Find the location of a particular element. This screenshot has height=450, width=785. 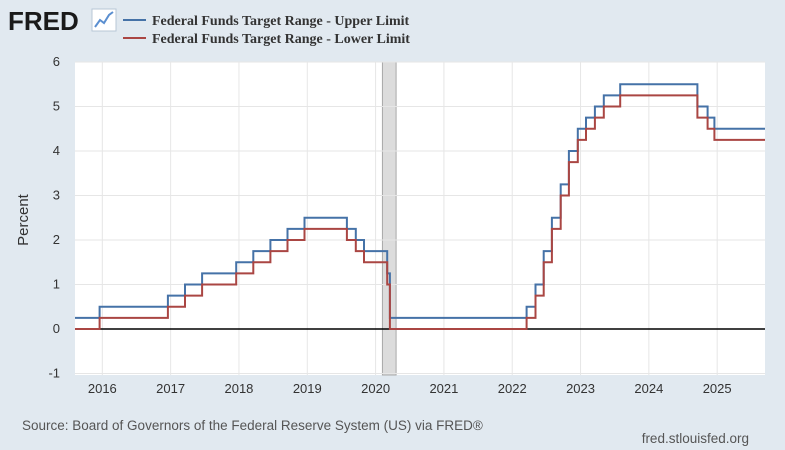

x-tick-label: 2020 is located at coordinates (375, 388).